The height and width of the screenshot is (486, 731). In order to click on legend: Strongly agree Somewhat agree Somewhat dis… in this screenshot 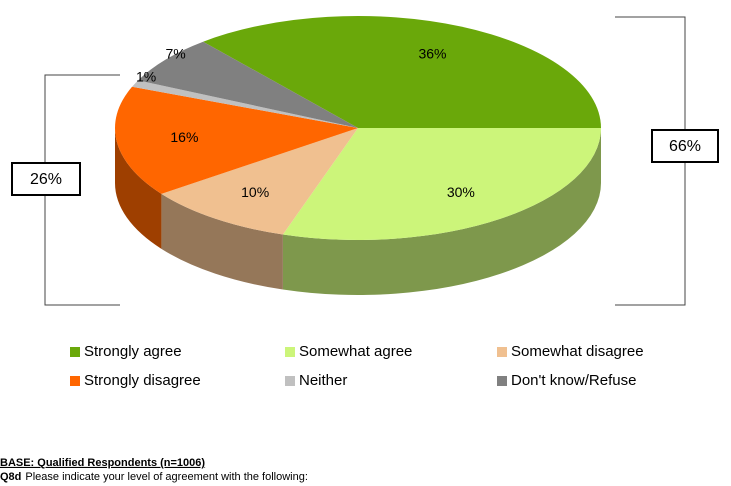, I will do `click(357, 366)`.